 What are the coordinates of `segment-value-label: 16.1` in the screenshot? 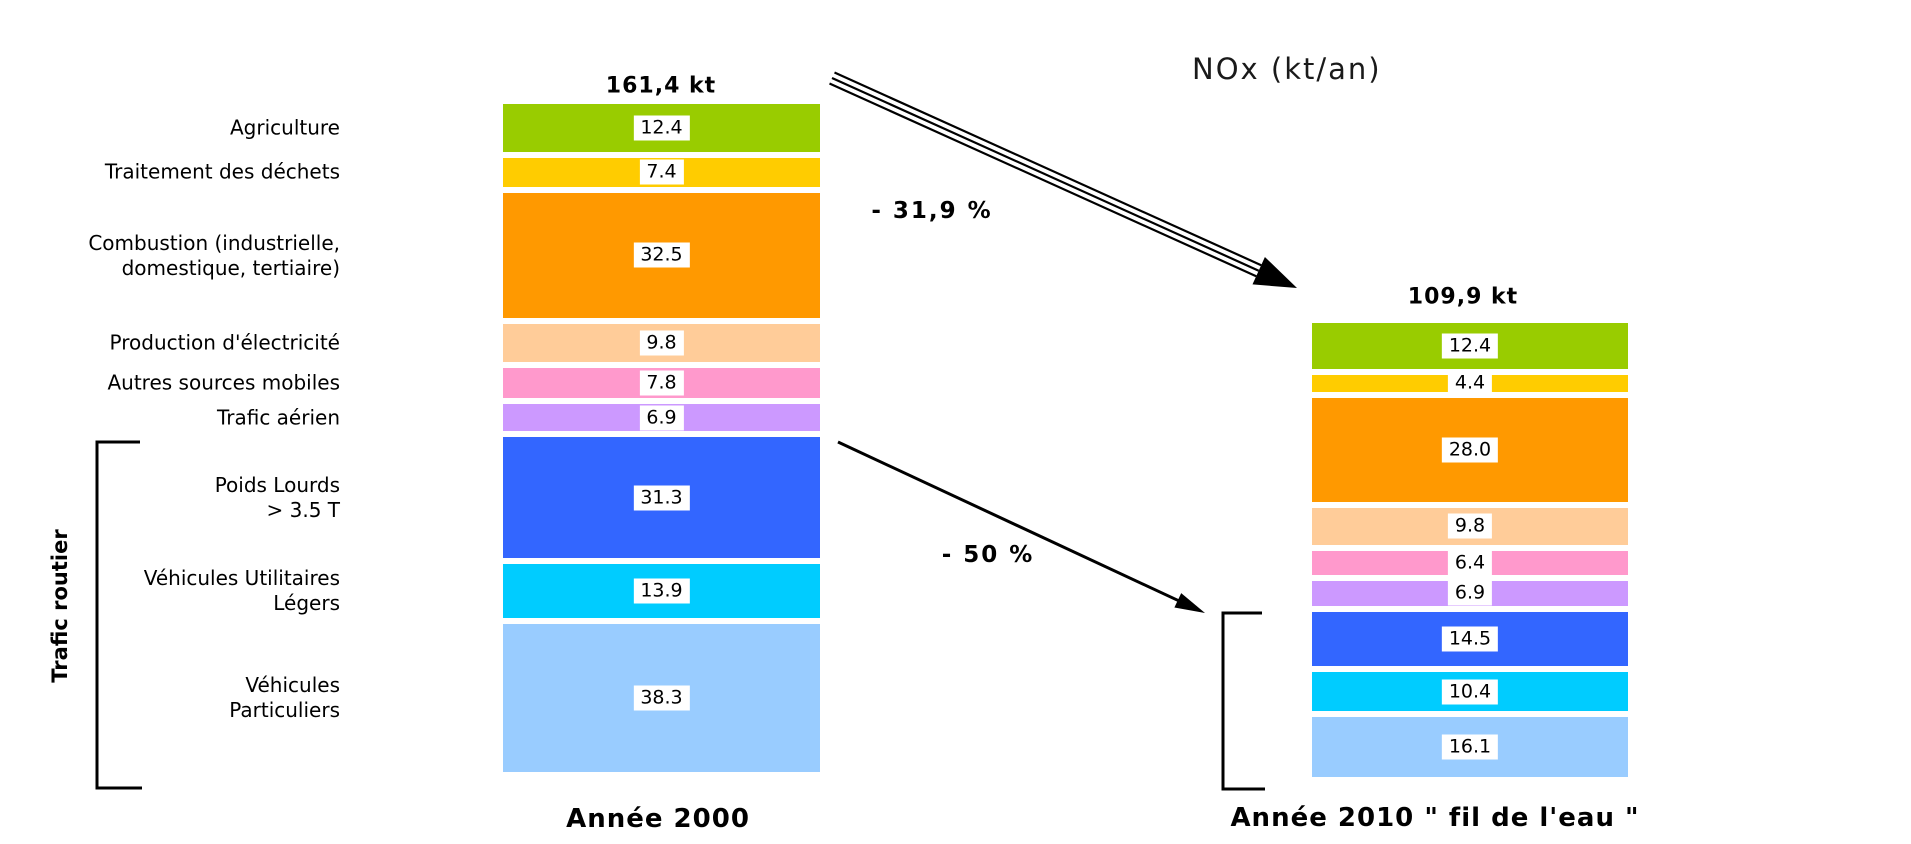 It's located at (1470, 747).